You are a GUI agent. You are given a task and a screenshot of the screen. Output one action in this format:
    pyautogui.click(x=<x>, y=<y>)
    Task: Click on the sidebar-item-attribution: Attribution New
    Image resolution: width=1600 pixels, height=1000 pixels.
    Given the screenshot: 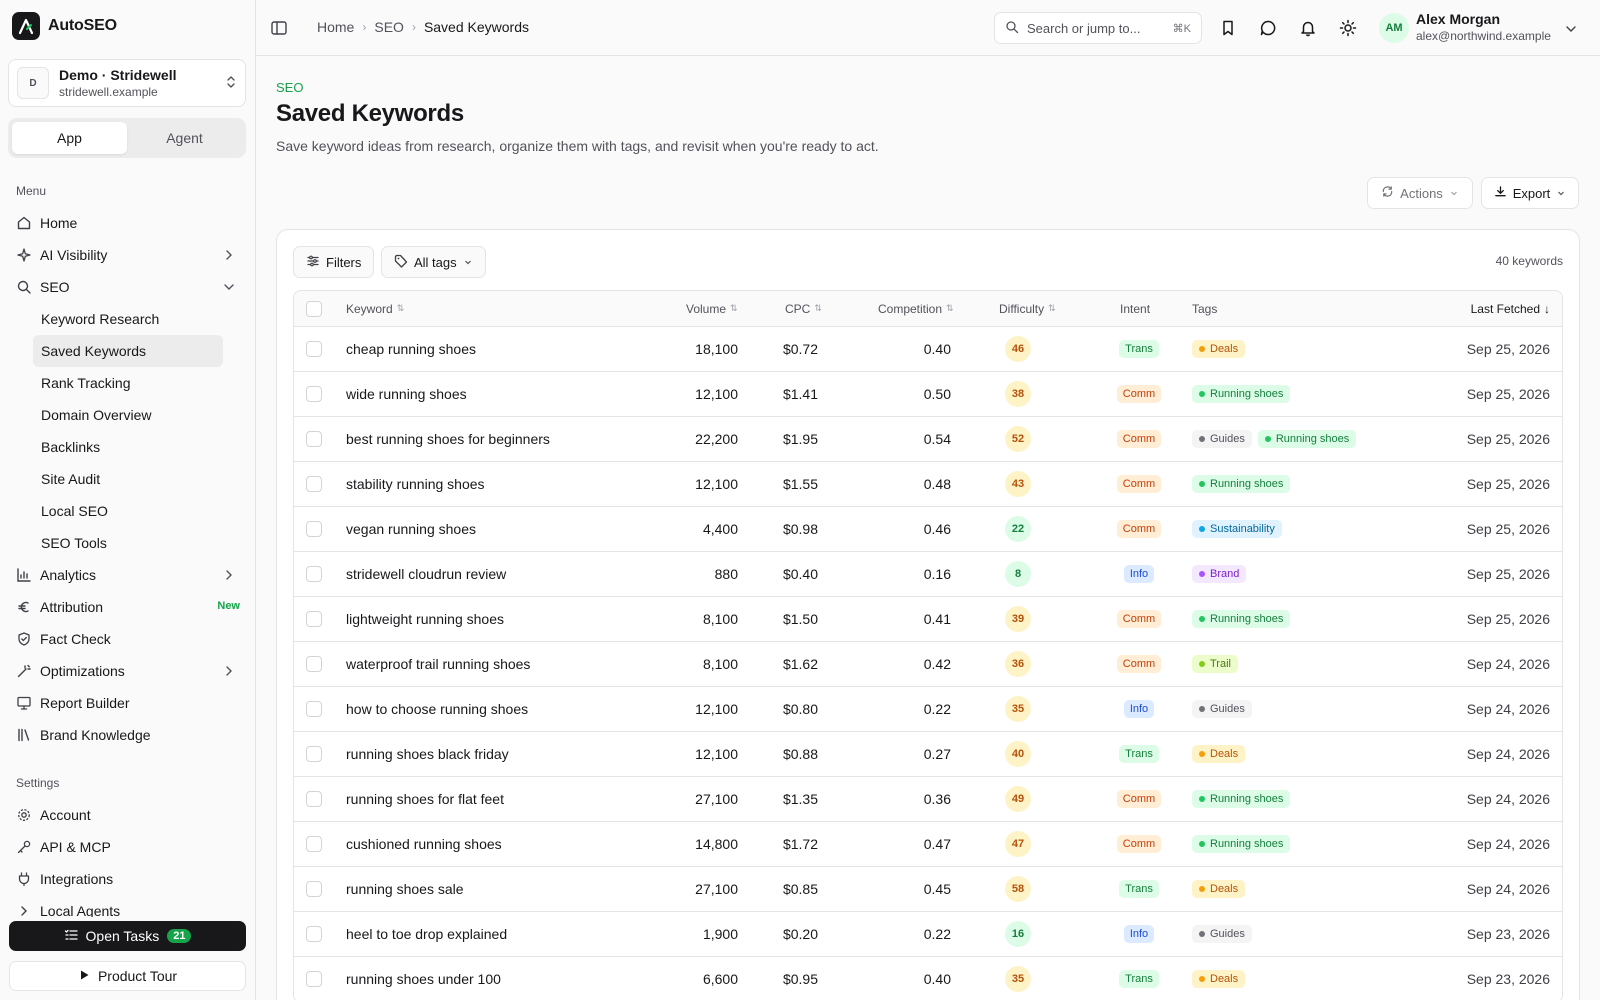 What is the action you would take?
    pyautogui.click(x=128, y=607)
    